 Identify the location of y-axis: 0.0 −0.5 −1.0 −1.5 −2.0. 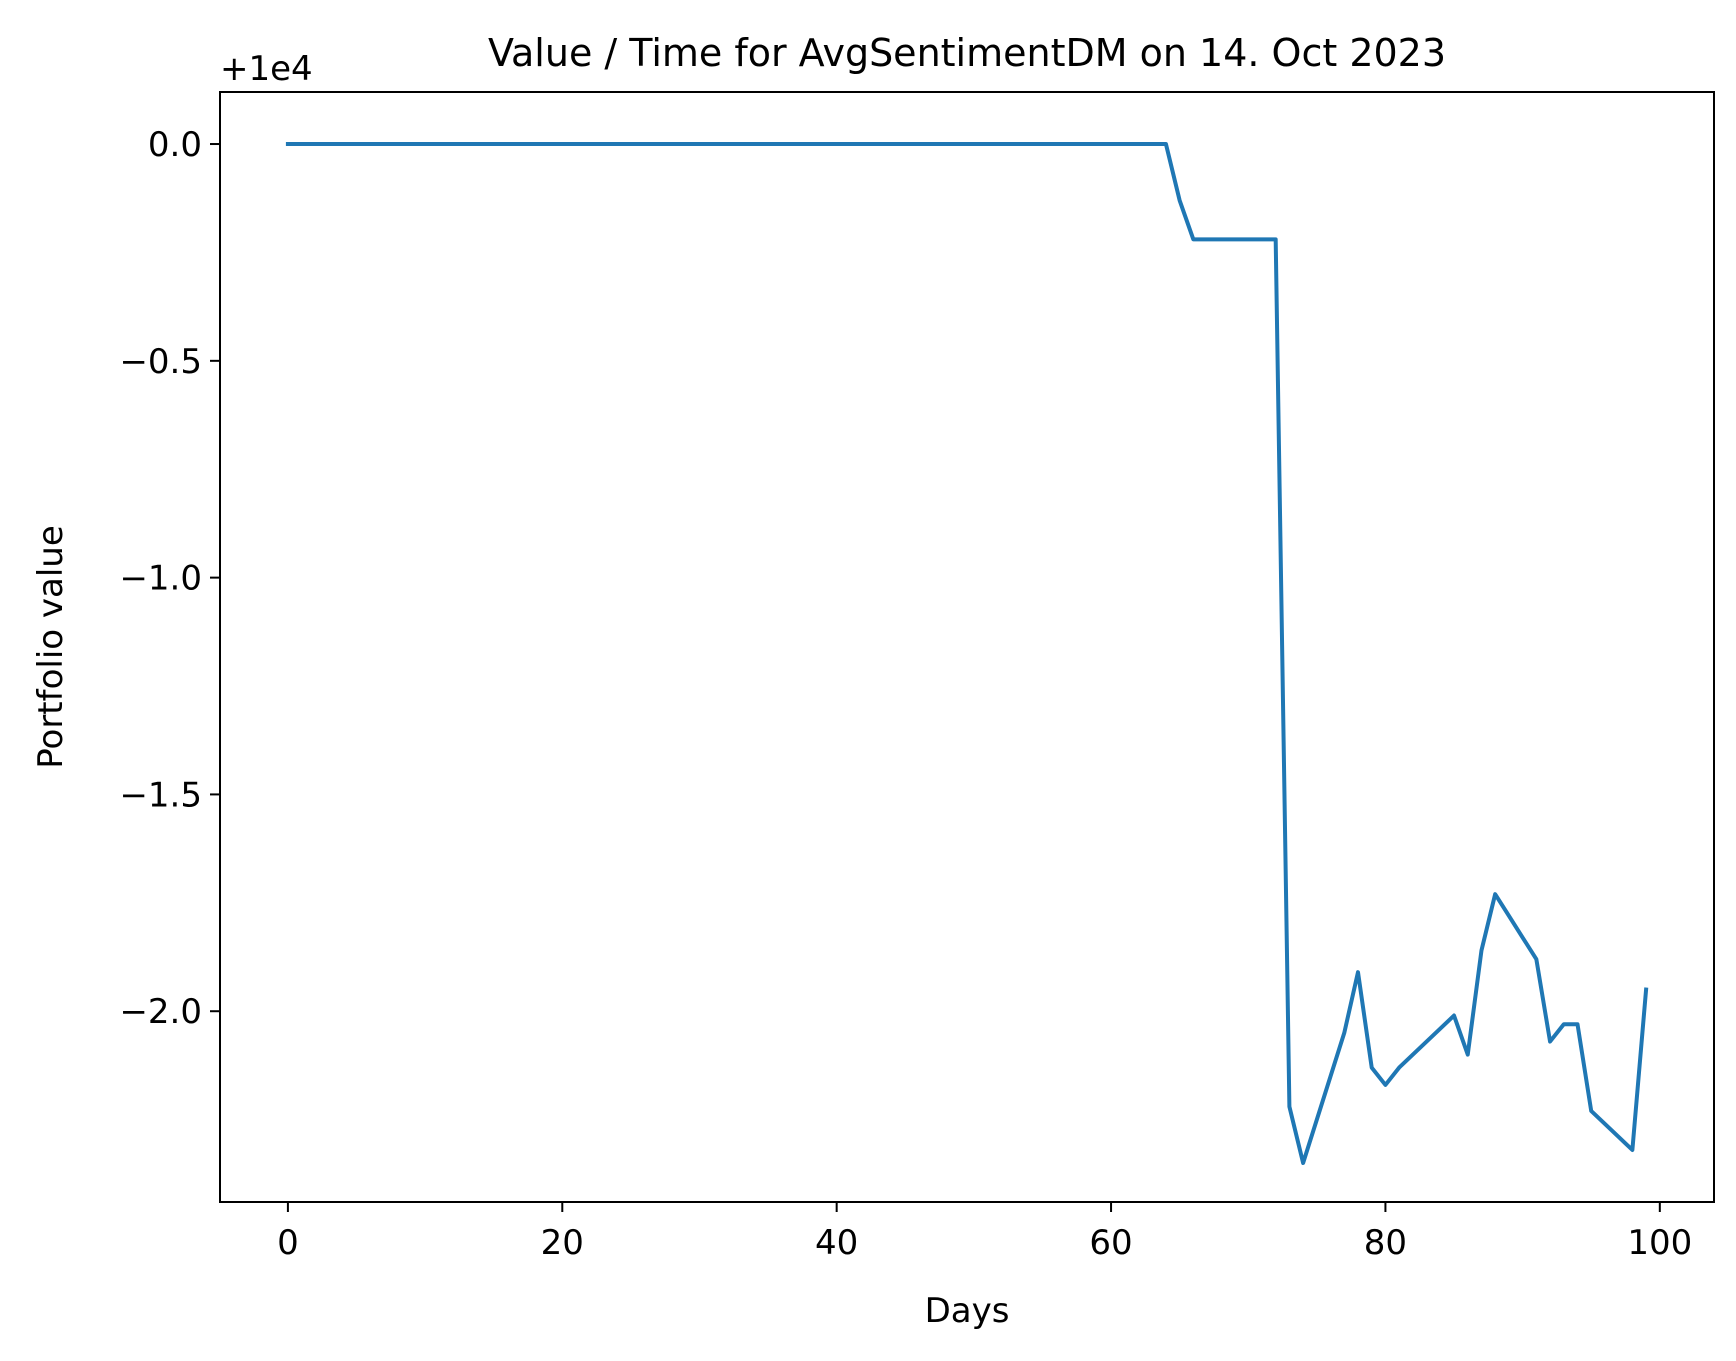
(169, 578).